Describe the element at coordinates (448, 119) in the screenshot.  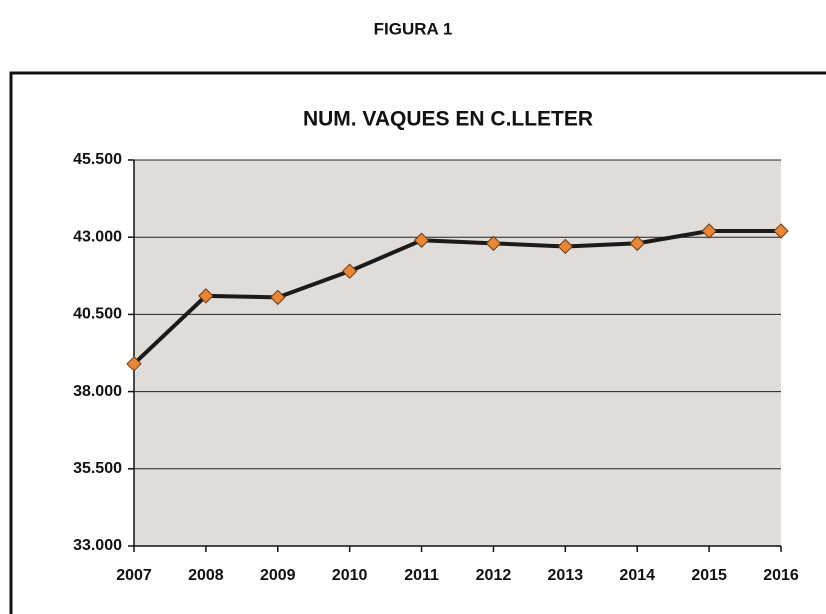
I see `chart-title: NUM. VAQUES EN C.LLETER` at that location.